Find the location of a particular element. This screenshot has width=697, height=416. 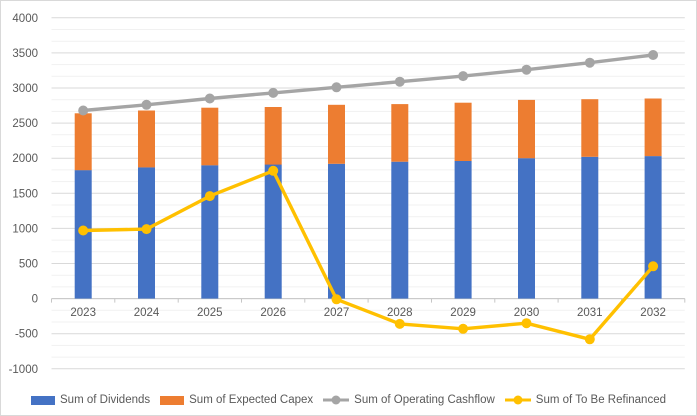

y-axis-tick-label: 4000 is located at coordinates (25, 19).